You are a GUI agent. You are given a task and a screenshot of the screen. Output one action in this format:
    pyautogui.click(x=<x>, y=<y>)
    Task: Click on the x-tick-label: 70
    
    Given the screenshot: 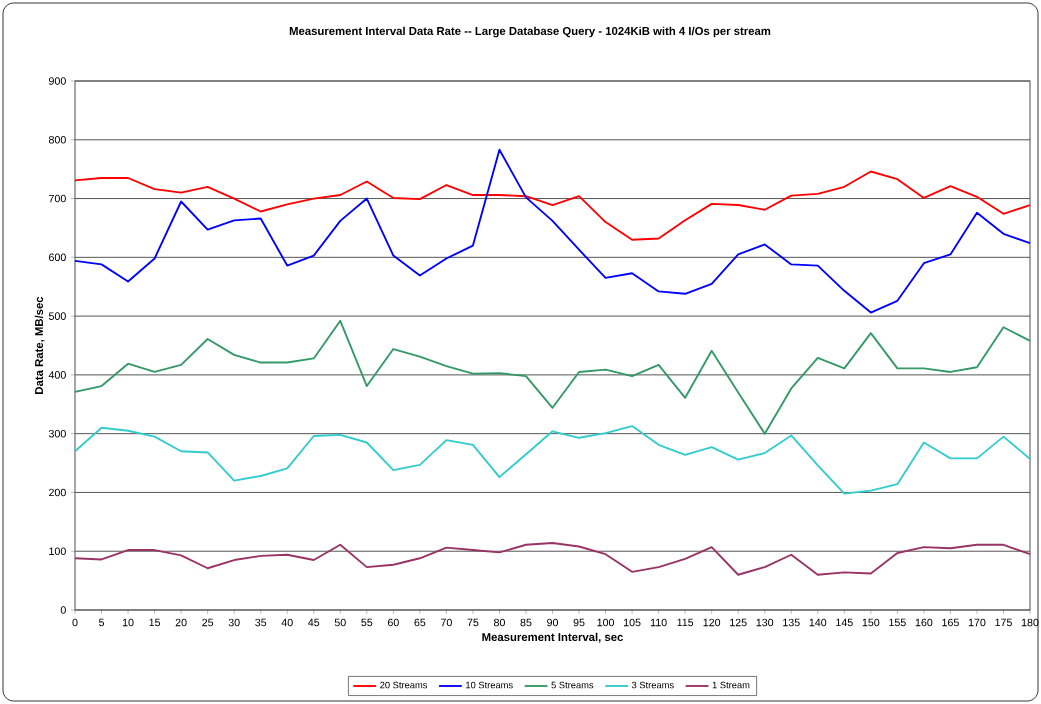 What is the action you would take?
    pyautogui.click(x=446, y=622)
    